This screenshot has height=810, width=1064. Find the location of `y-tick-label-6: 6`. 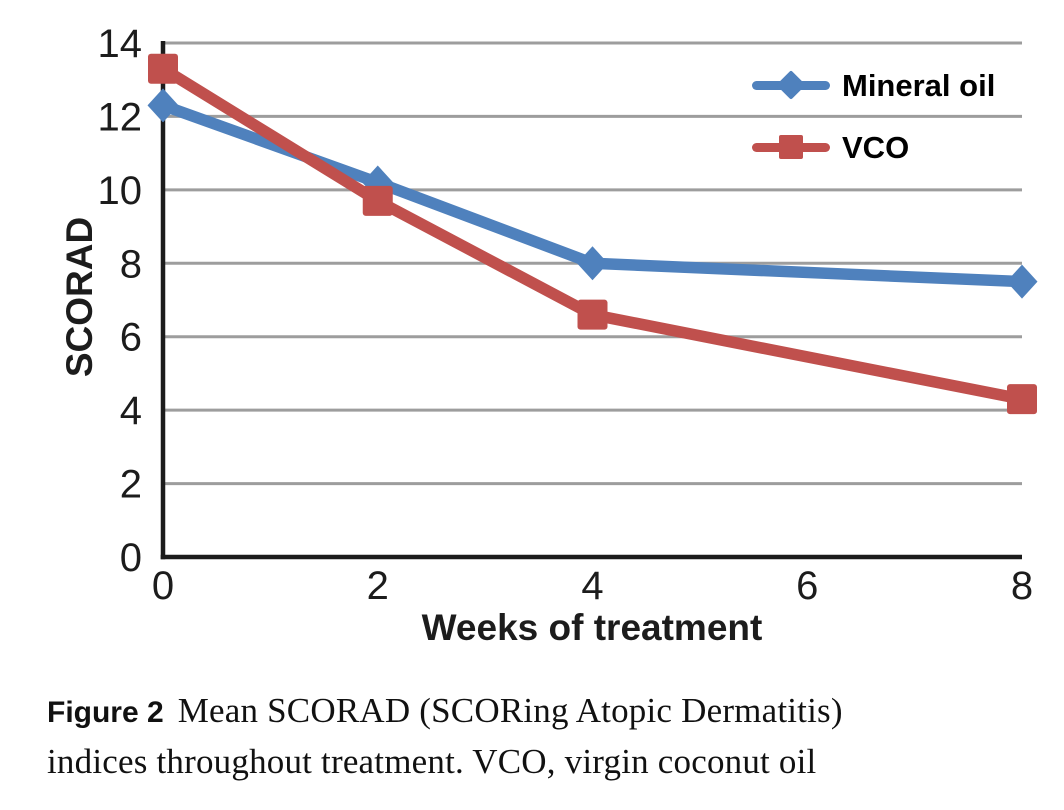

y-tick-label-6: 6 is located at coordinates (131, 338).